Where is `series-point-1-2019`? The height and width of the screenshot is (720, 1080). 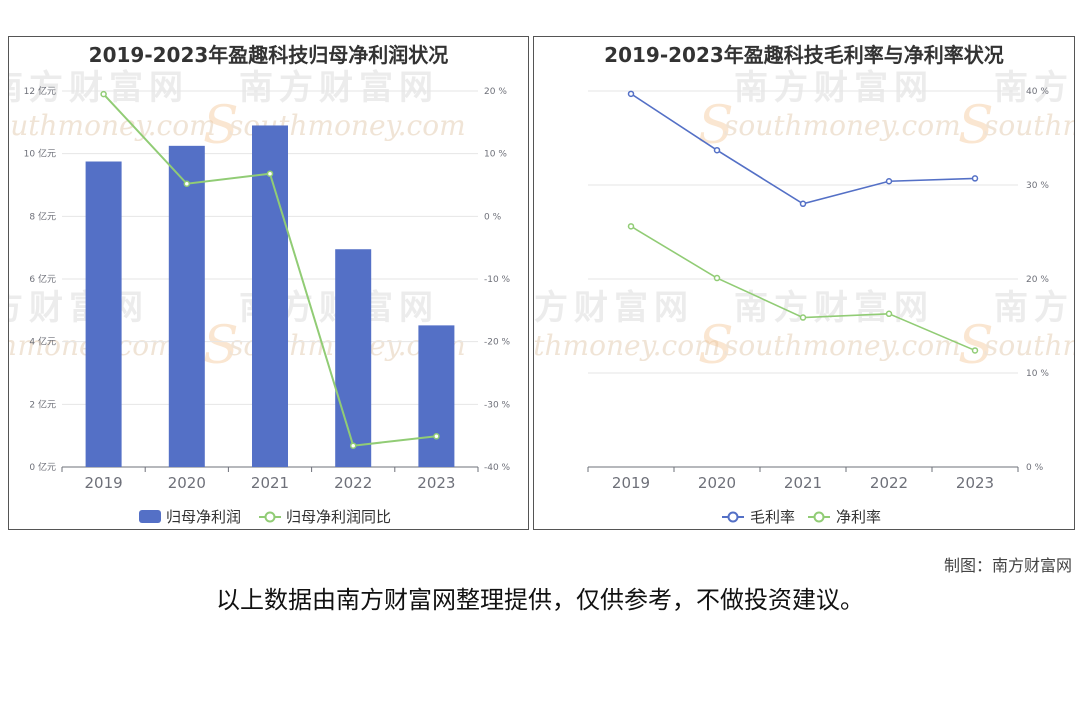 series-point-1-2019 is located at coordinates (631, 226).